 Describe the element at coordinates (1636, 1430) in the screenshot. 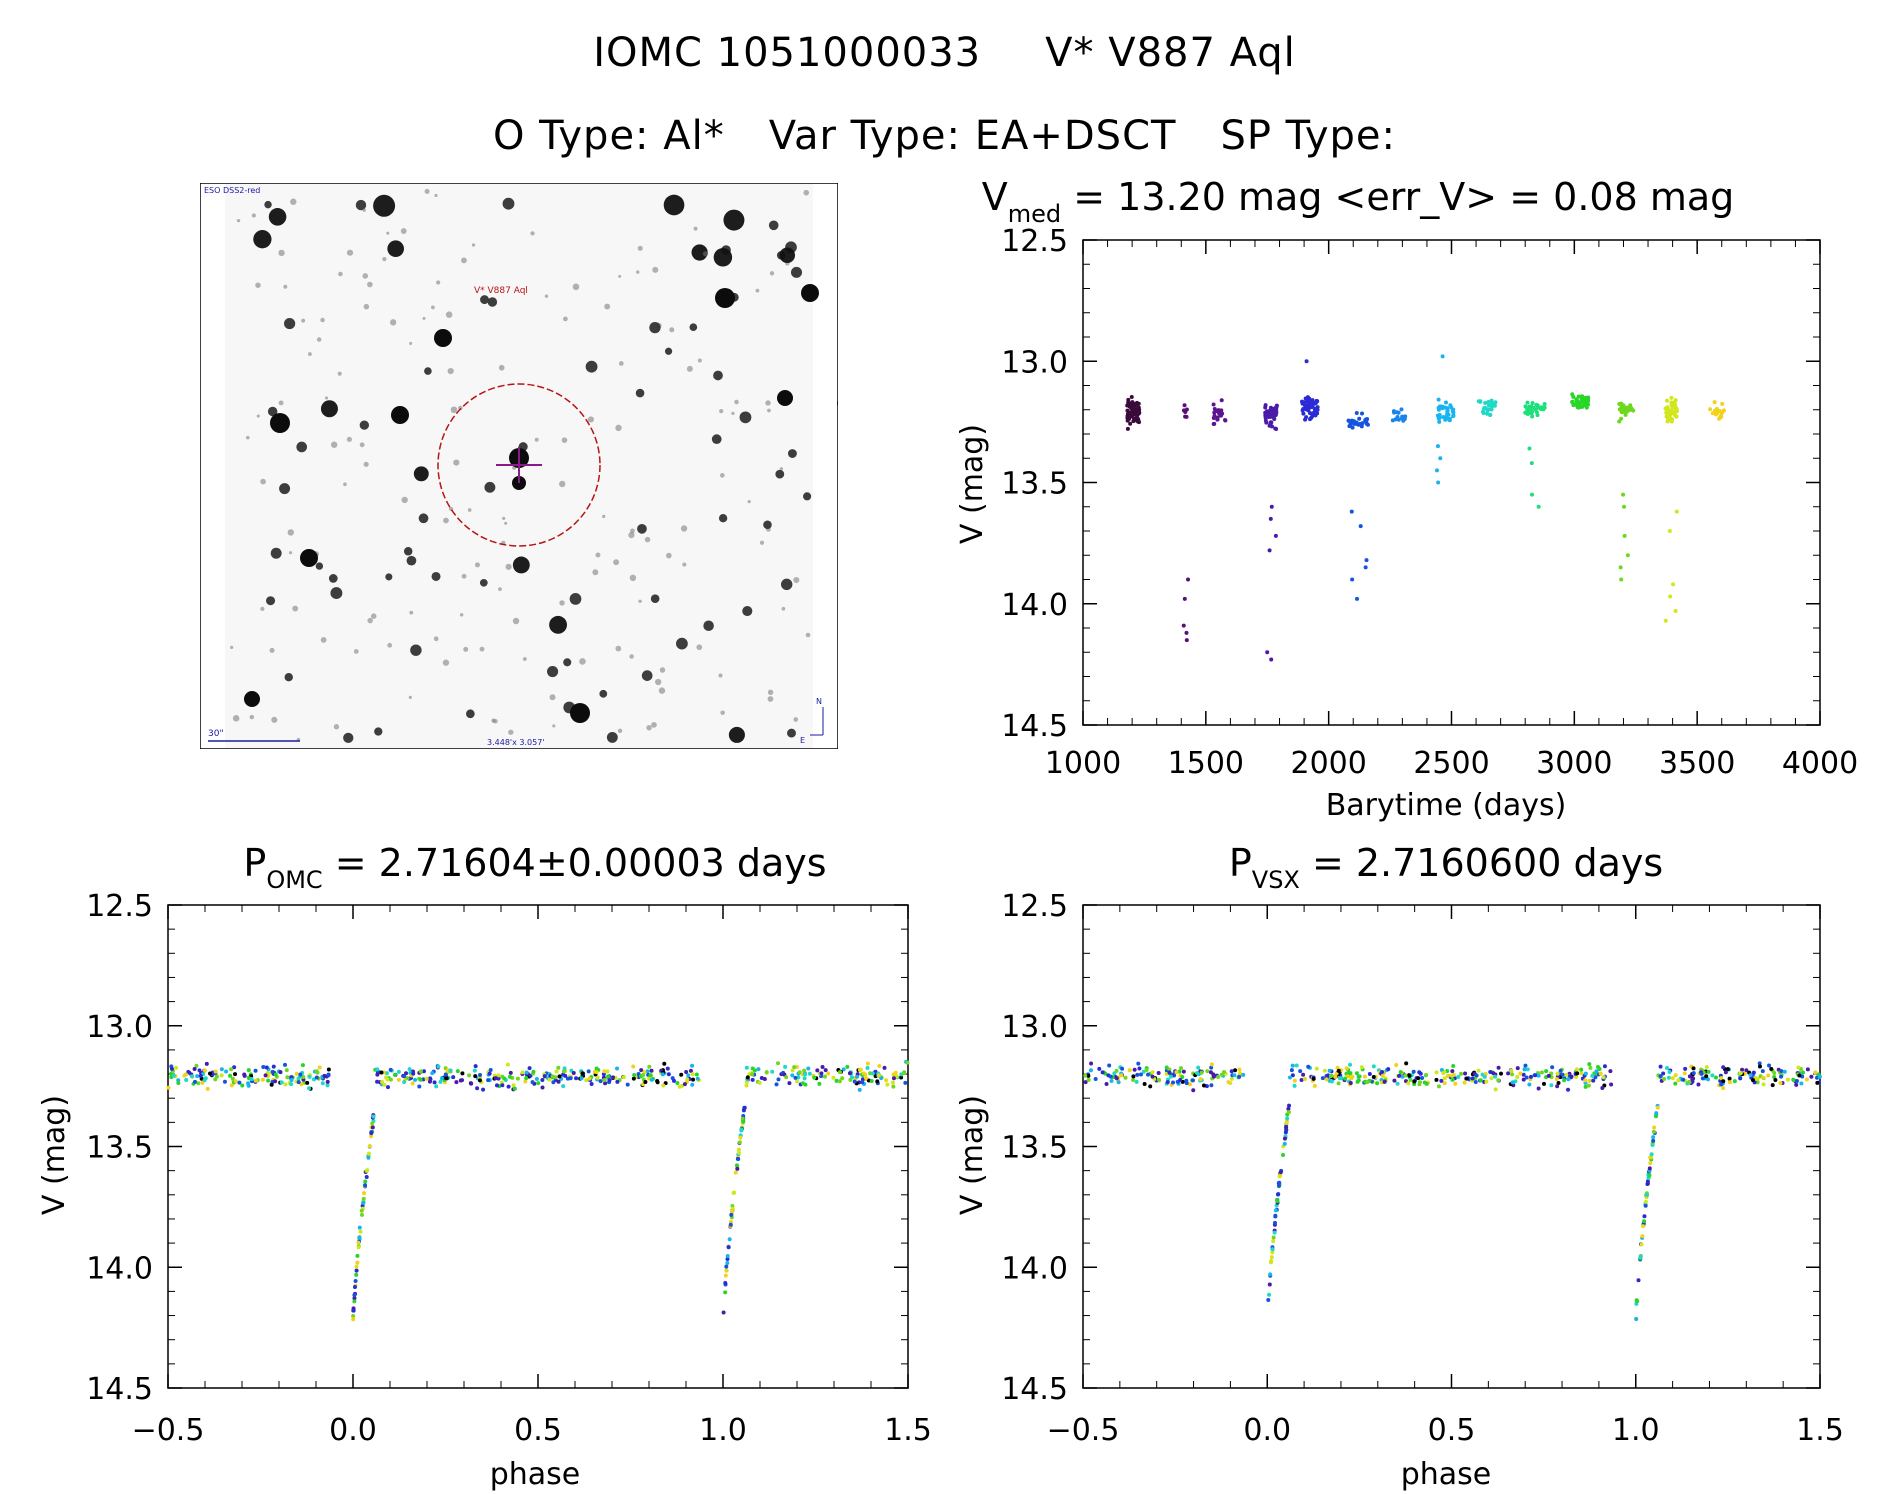

I see `phase_vsx-xtick-label: 1.0` at that location.